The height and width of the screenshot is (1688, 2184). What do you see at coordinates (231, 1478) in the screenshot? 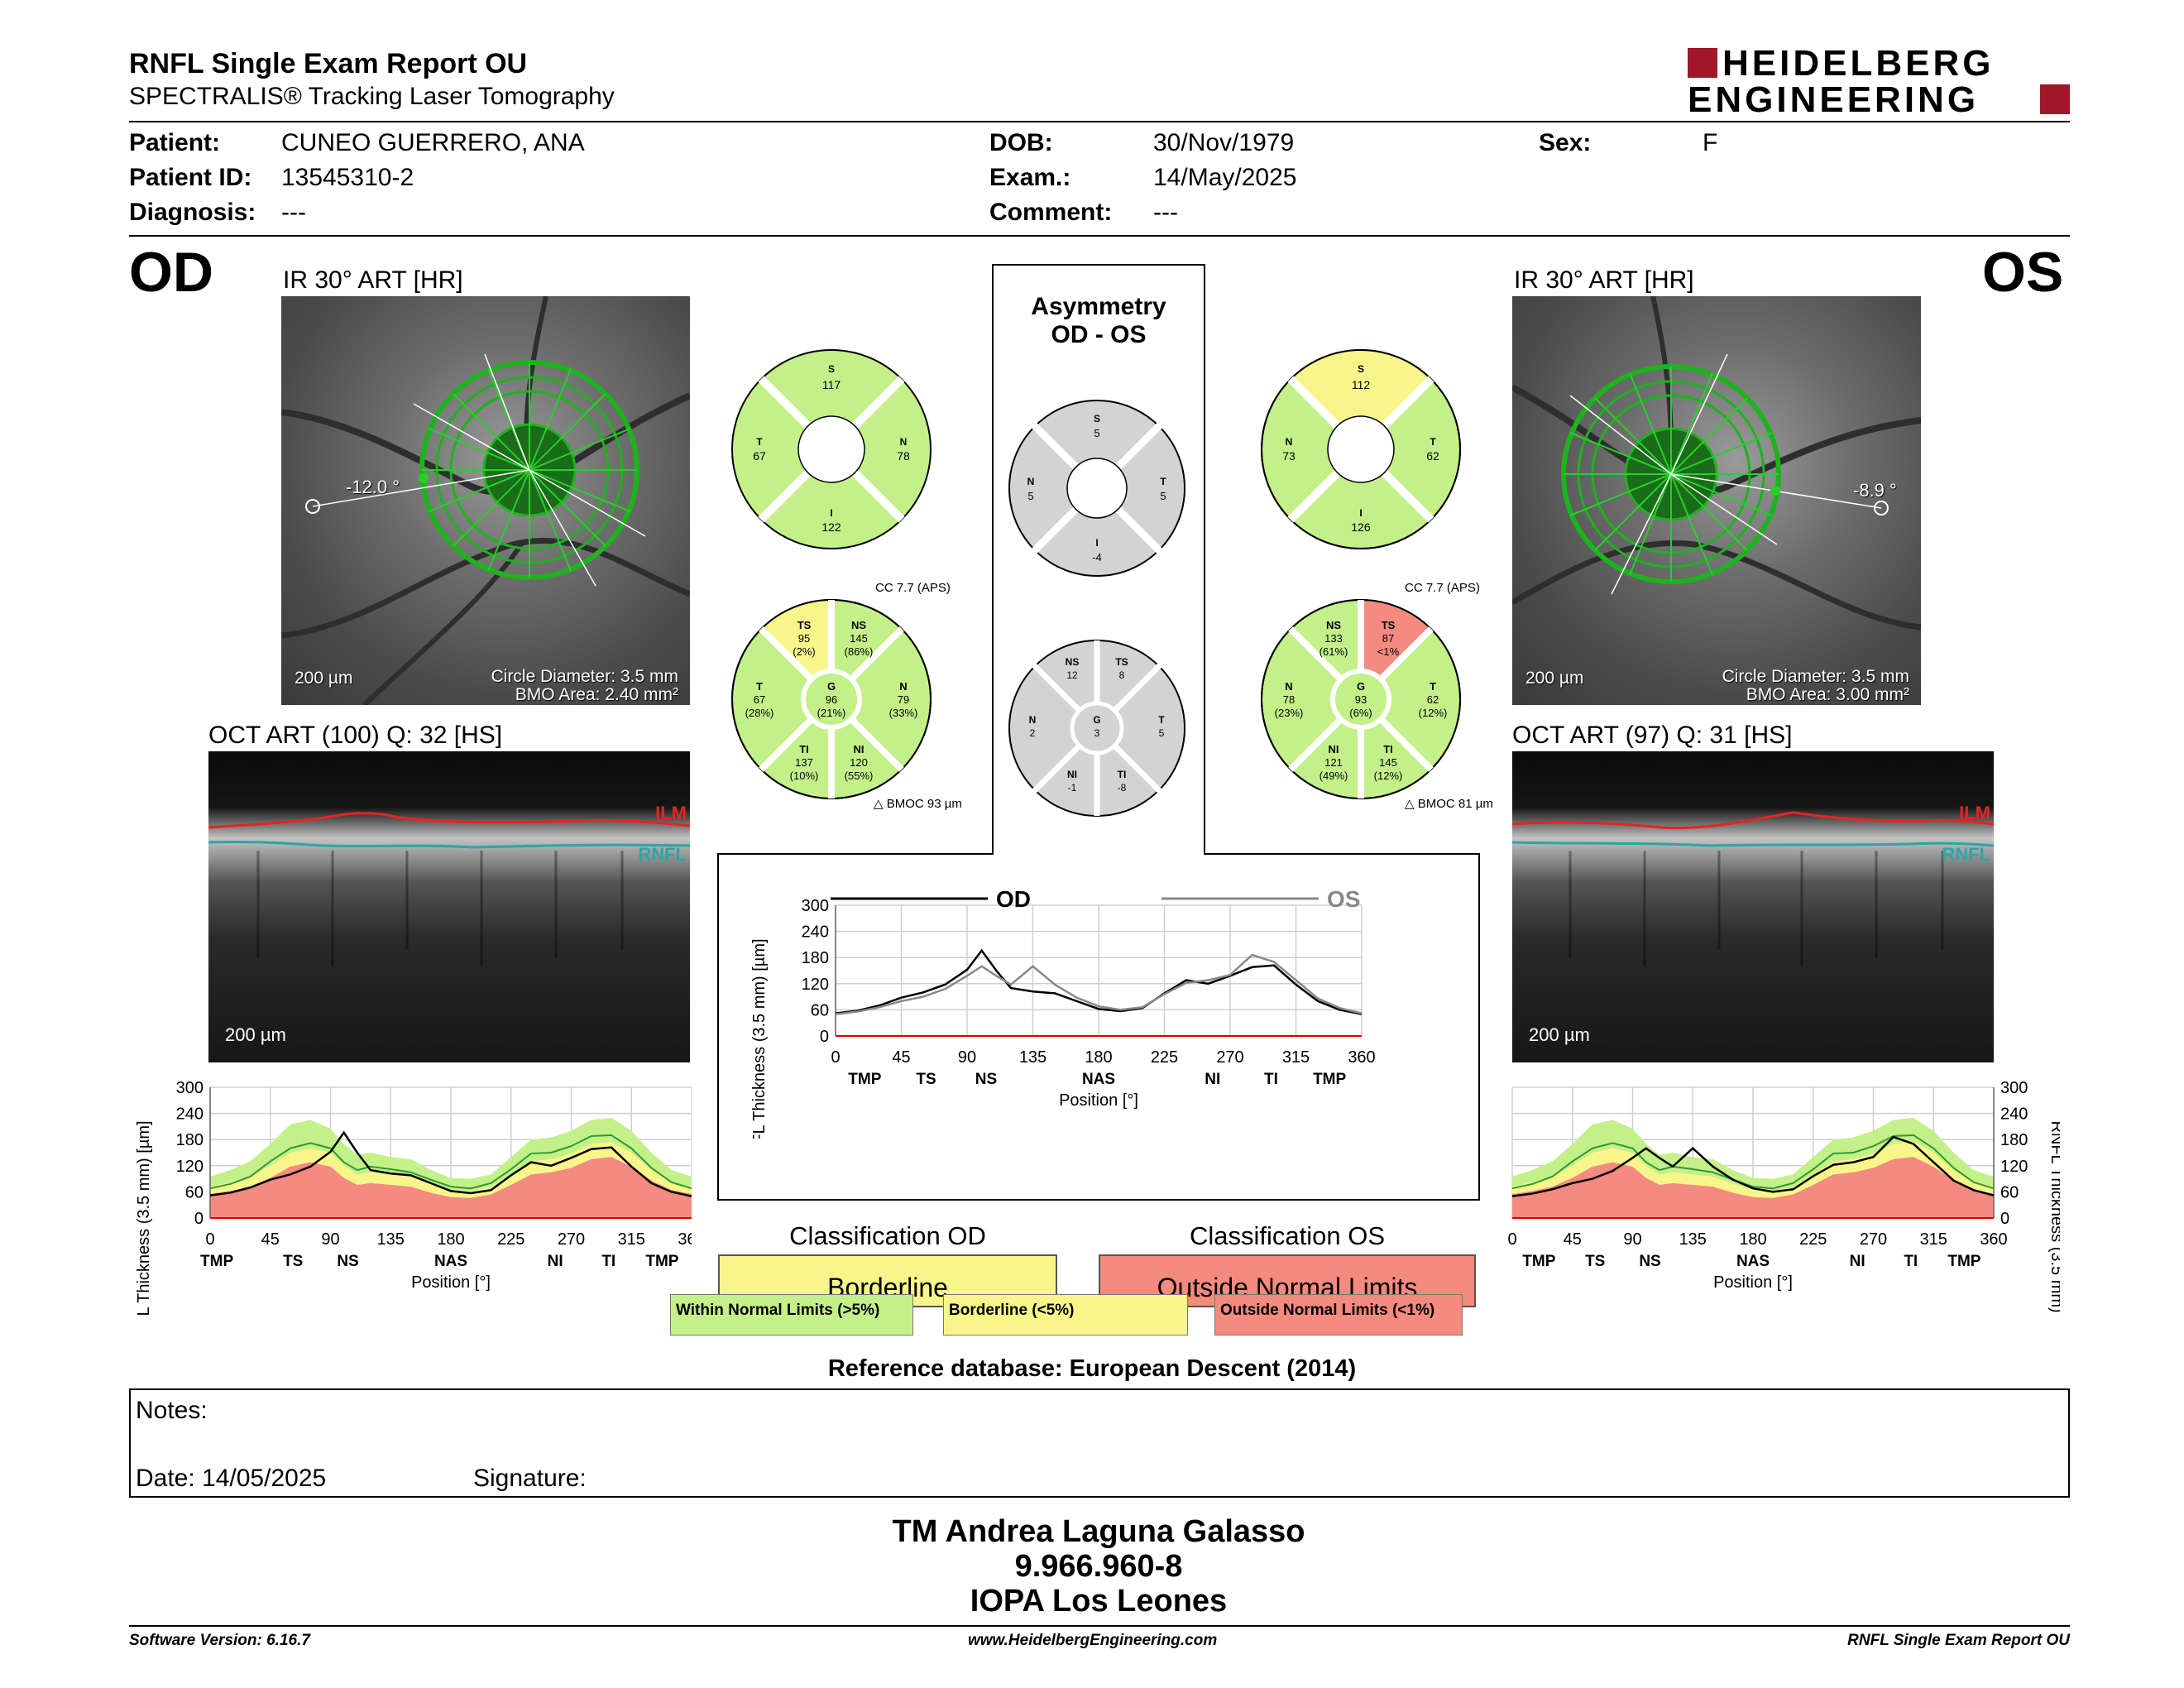
I see `notes-date: Date: 14/05/2025` at bounding box center [231, 1478].